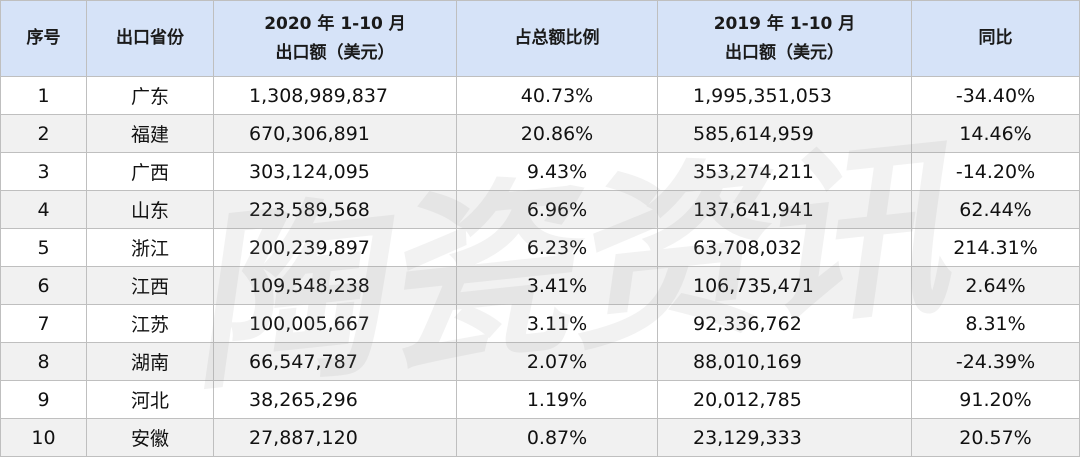 This screenshot has width=1080, height=470. I want to click on cell-province: 湖南, so click(150, 361).